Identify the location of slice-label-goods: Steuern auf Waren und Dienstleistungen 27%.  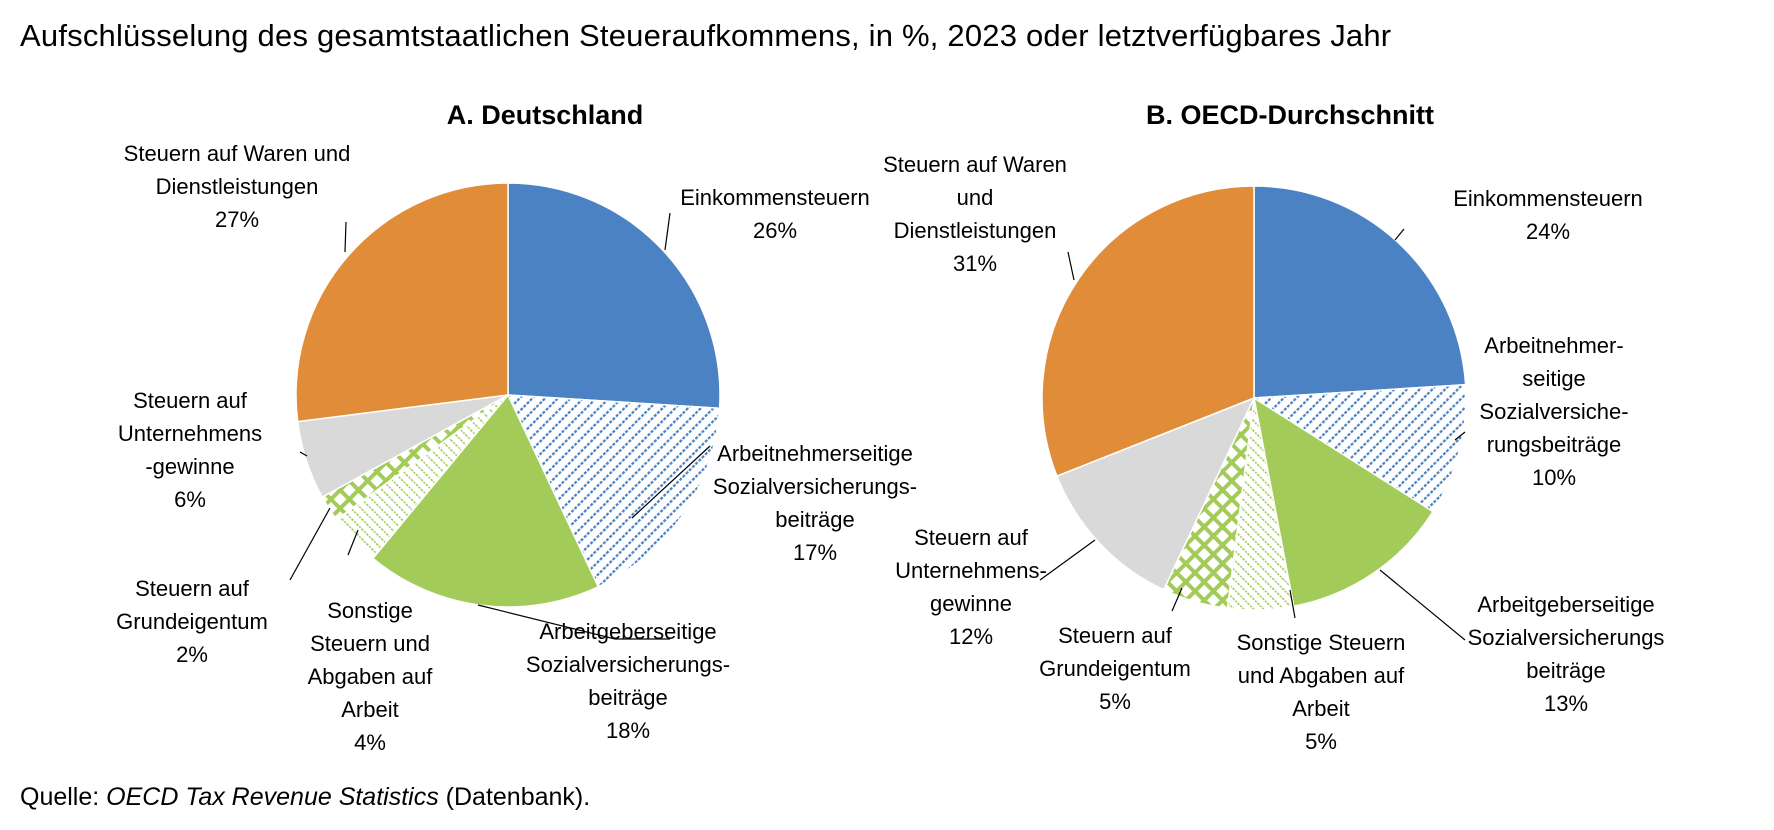
(237, 186).